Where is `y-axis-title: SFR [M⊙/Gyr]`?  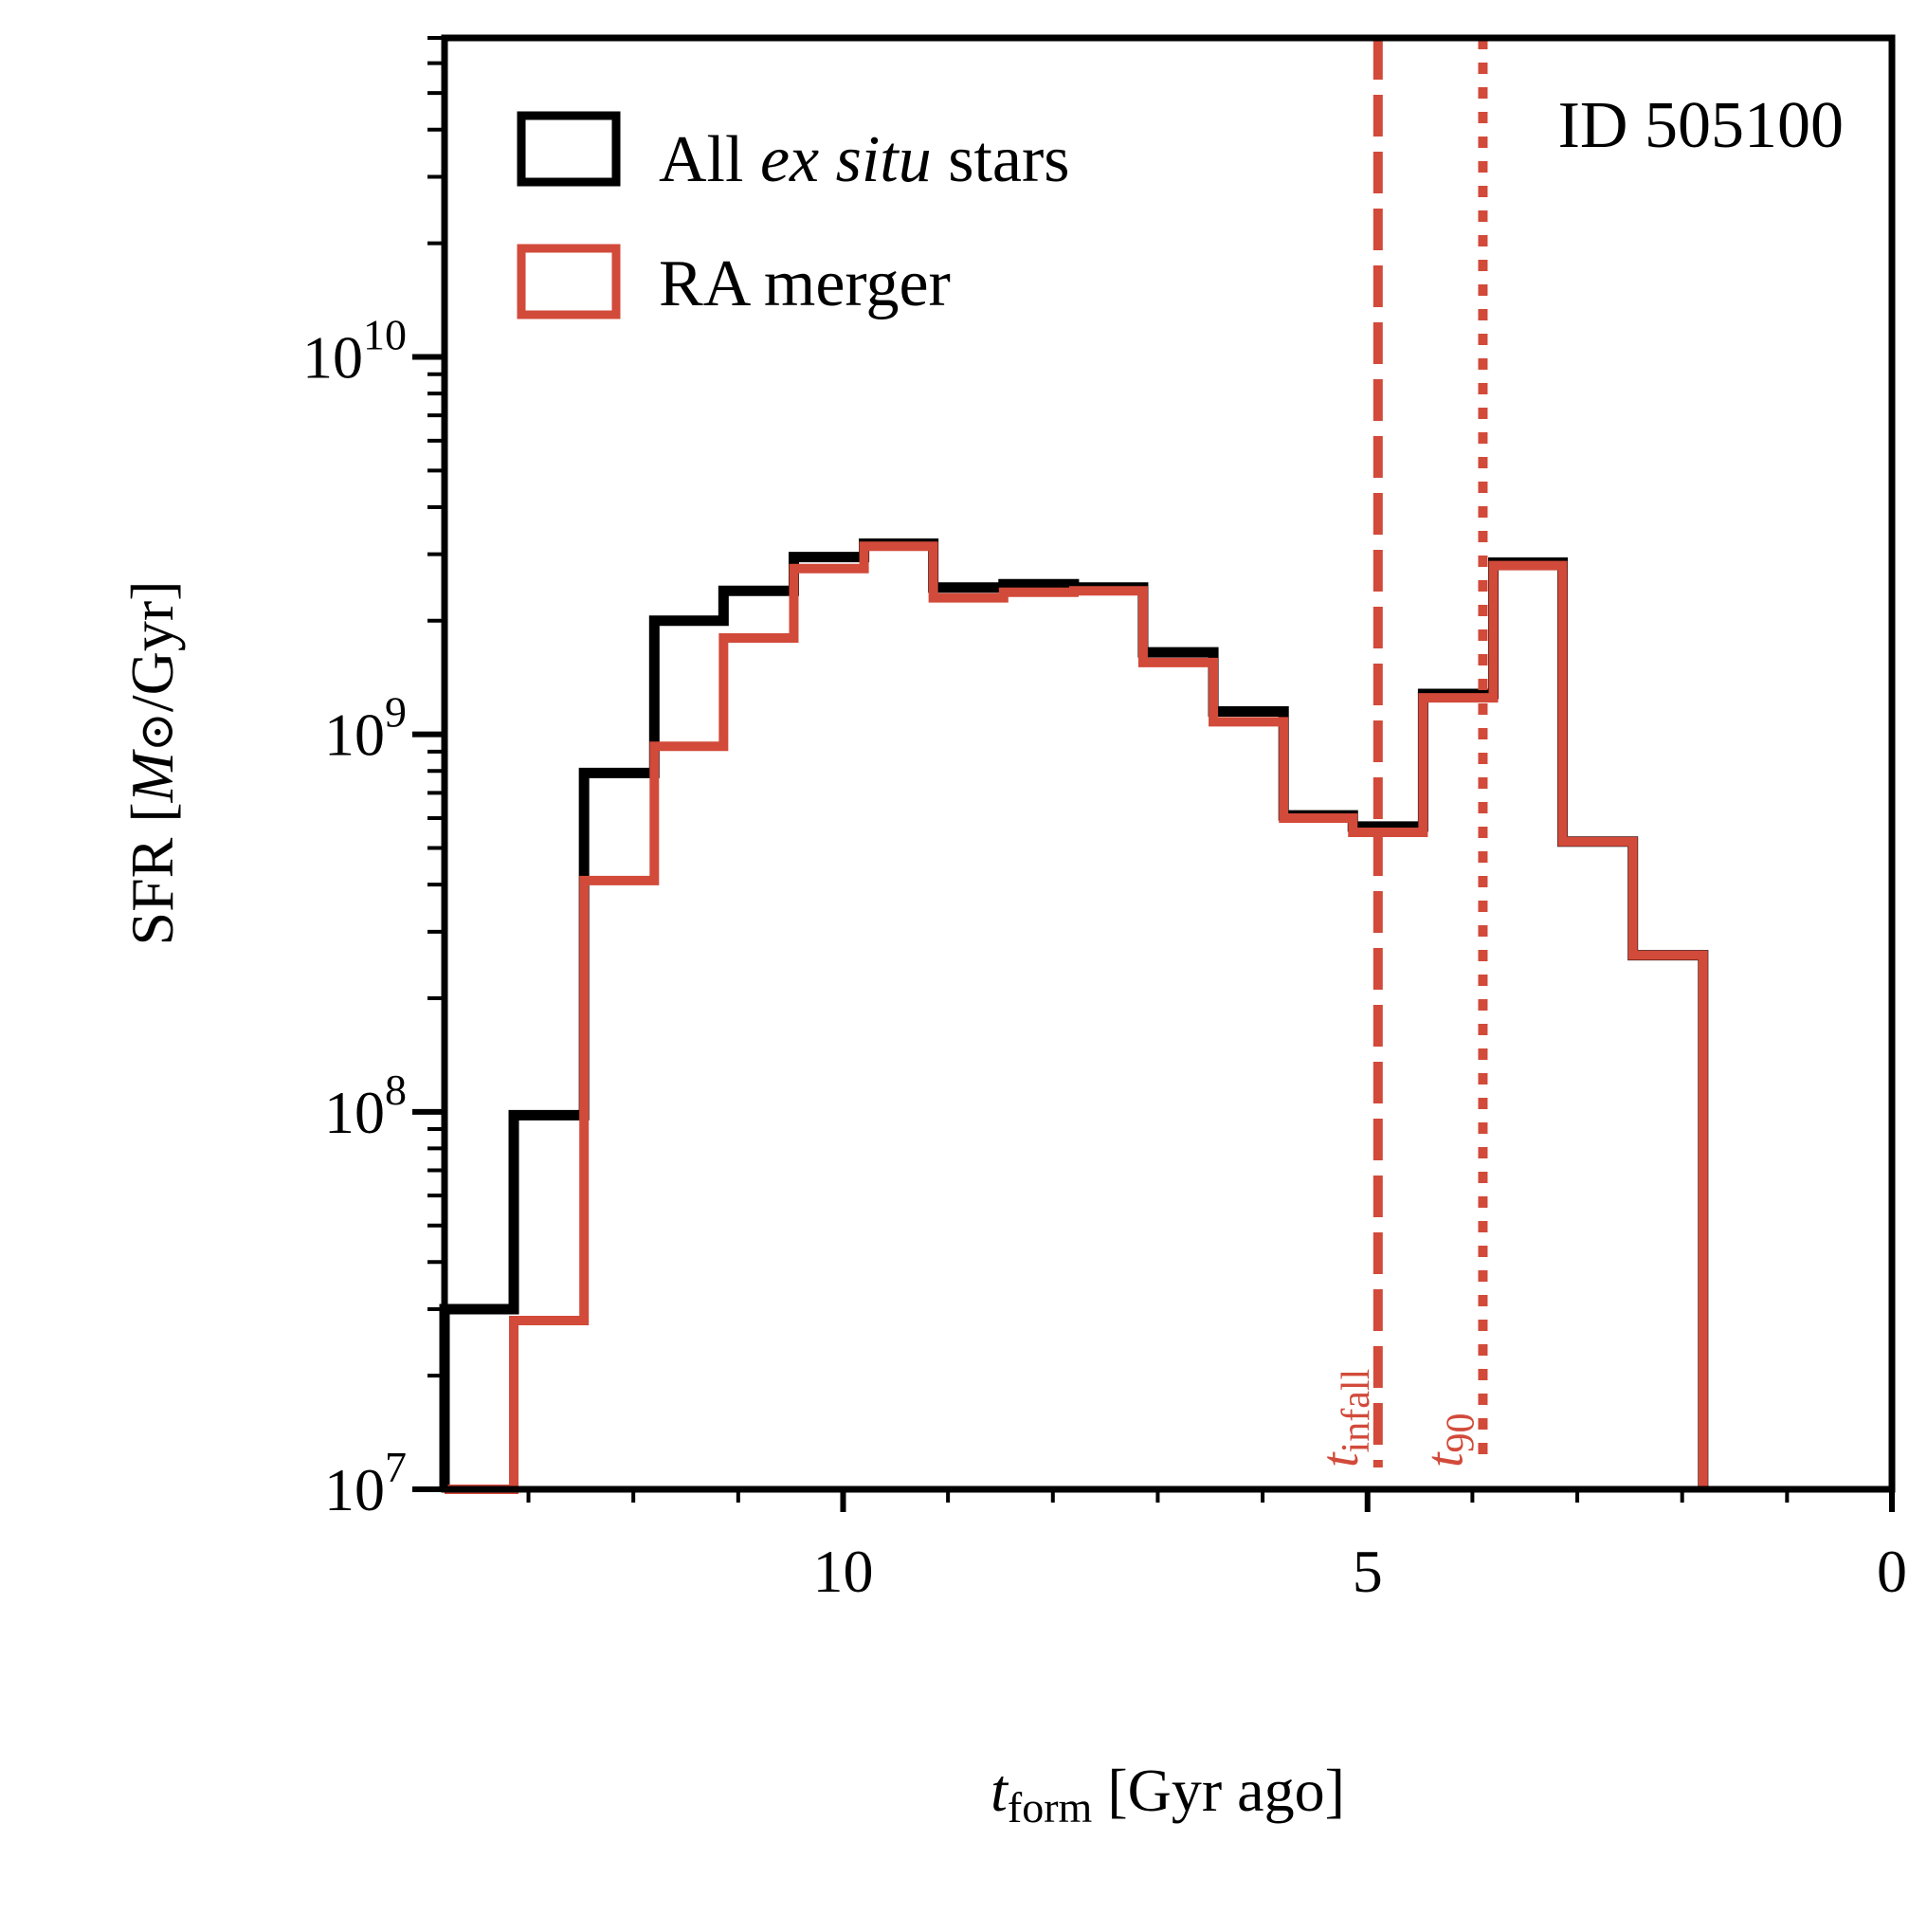
y-axis-title: SFR [M⊙/Gyr] is located at coordinates (152, 763).